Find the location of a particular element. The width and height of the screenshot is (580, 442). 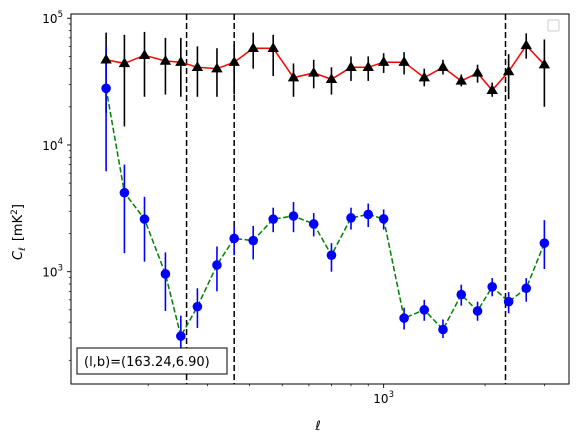

y-axis-label-unit-close: ] is located at coordinates (18, 206).